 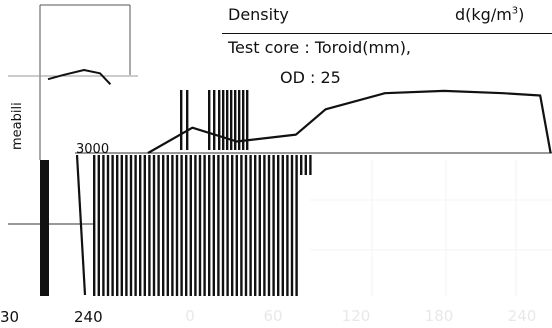 What do you see at coordinates (258, 14) in the screenshot?
I see `density-label: Density` at bounding box center [258, 14].